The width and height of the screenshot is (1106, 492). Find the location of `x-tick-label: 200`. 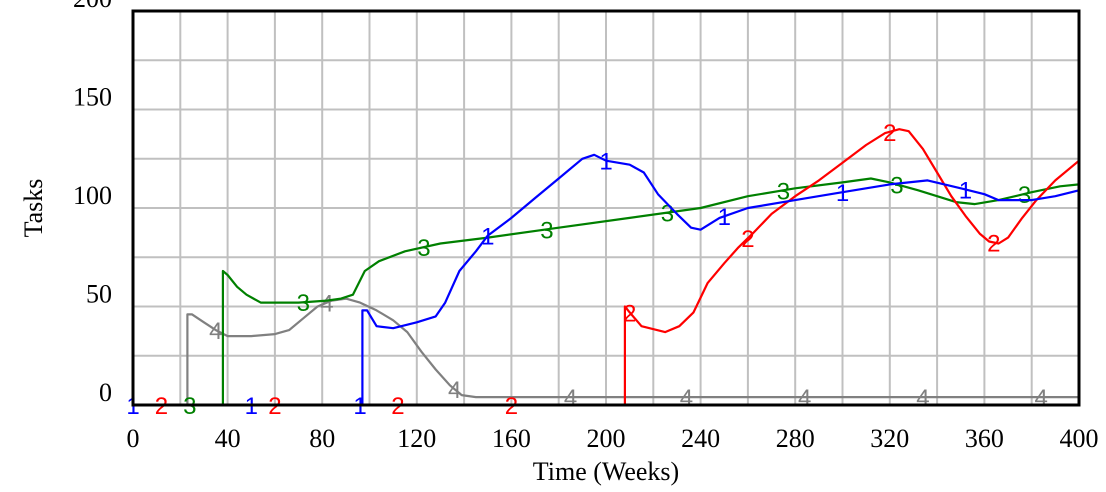

x-tick-label: 200 is located at coordinates (606, 438).